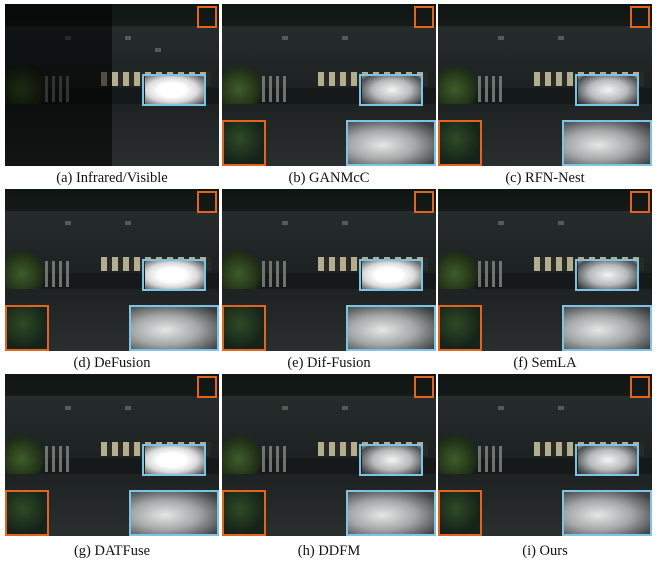  What do you see at coordinates (329, 363) in the screenshot?
I see `panel-caption: (e) Dif-Fusion` at bounding box center [329, 363].